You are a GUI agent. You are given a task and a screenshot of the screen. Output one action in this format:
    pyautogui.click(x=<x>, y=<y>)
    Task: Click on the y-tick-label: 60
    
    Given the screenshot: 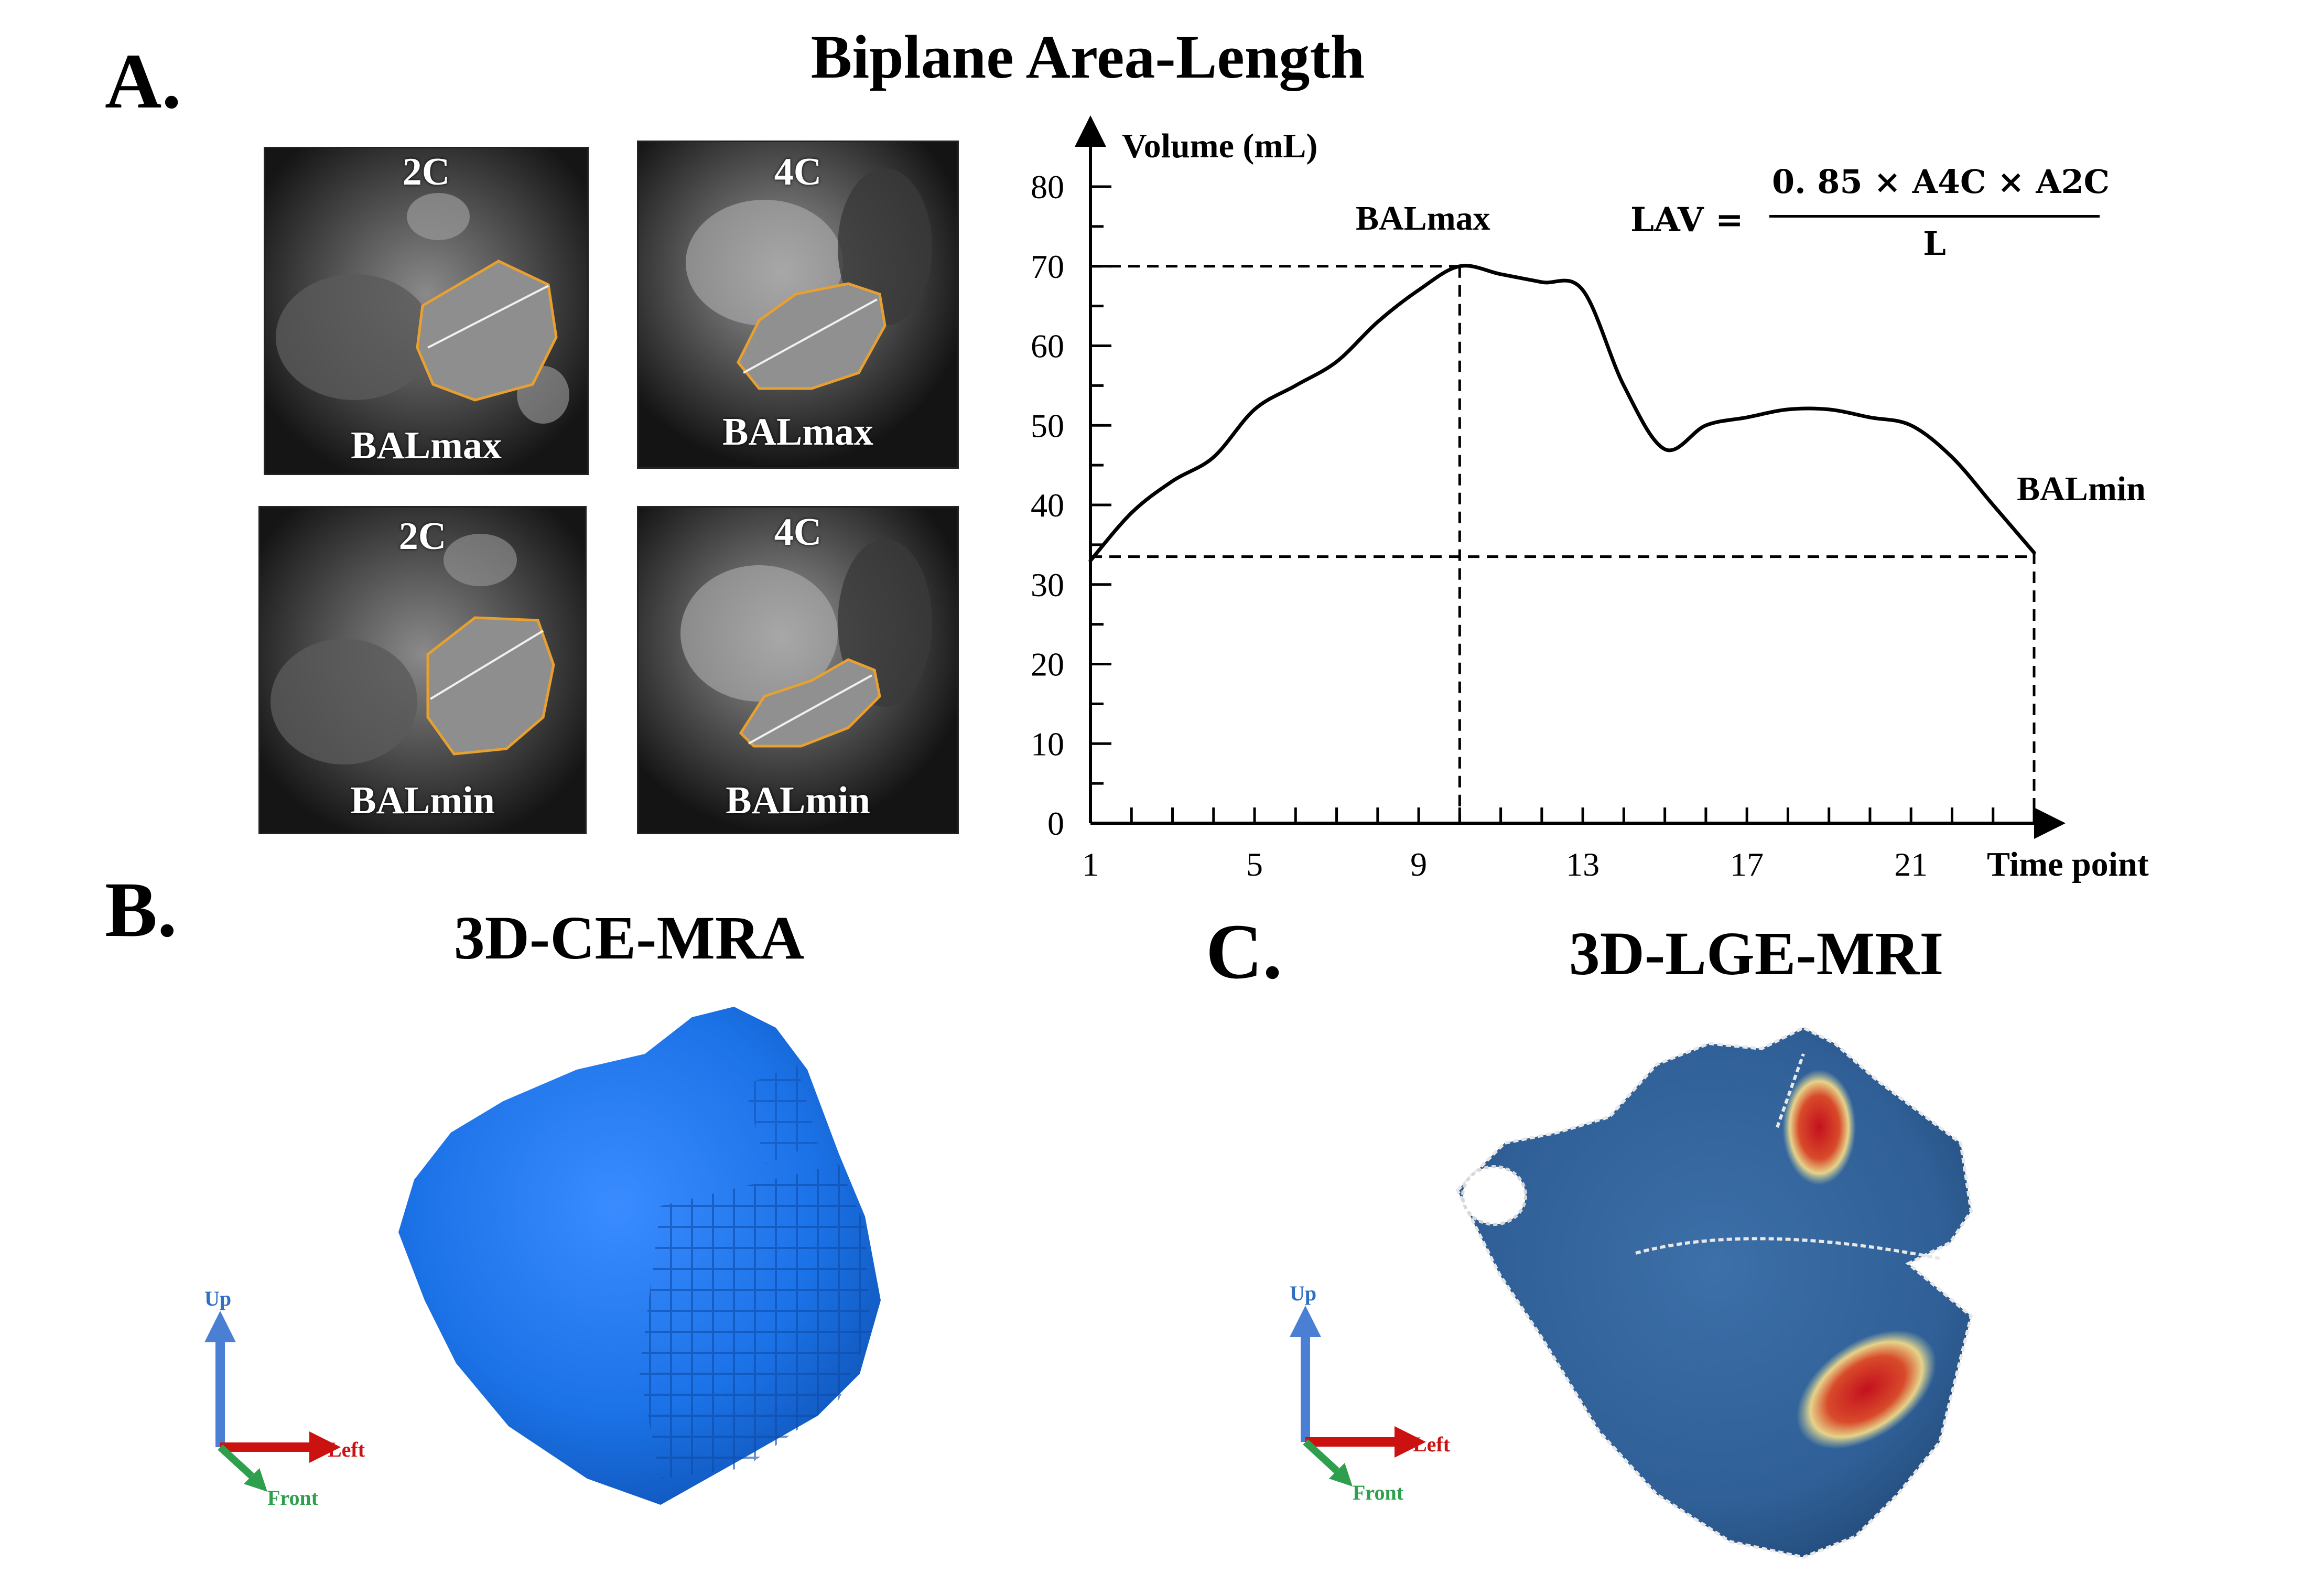 What is the action you would take?
    pyautogui.click(x=1047, y=346)
    